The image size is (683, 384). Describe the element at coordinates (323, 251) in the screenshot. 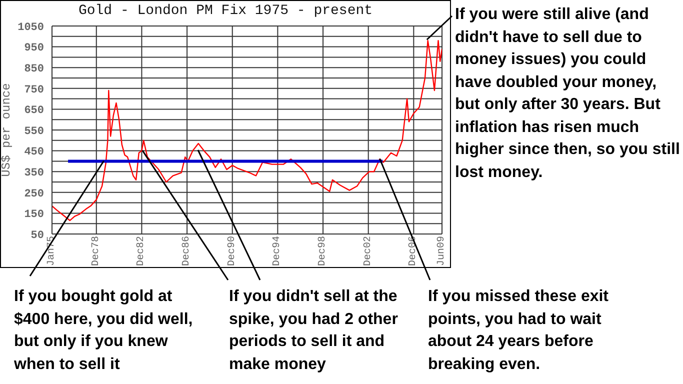

I see `x-tick-label: Dec98` at that location.